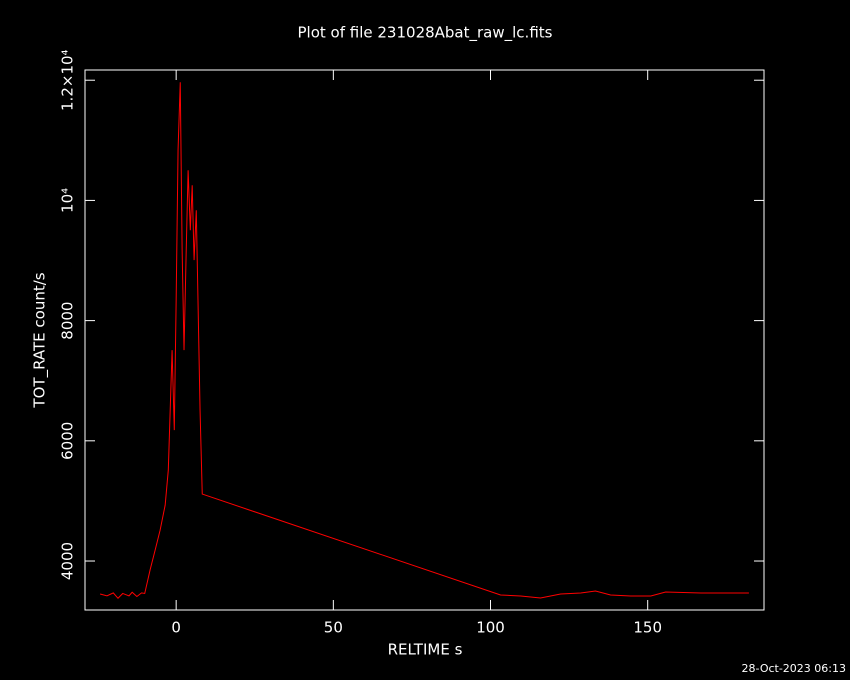 The image size is (850, 680). What do you see at coordinates (68, 561) in the screenshot?
I see `y-tick-label: 4000` at bounding box center [68, 561].